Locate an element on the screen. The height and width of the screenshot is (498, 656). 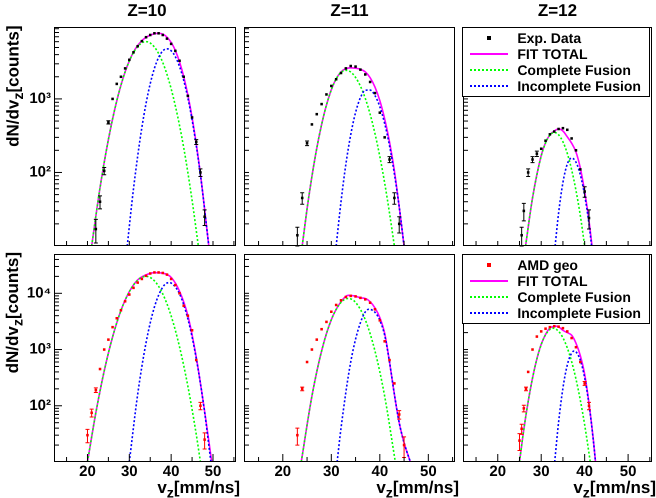
chart-title: Z=11 is located at coordinates (349, 11).